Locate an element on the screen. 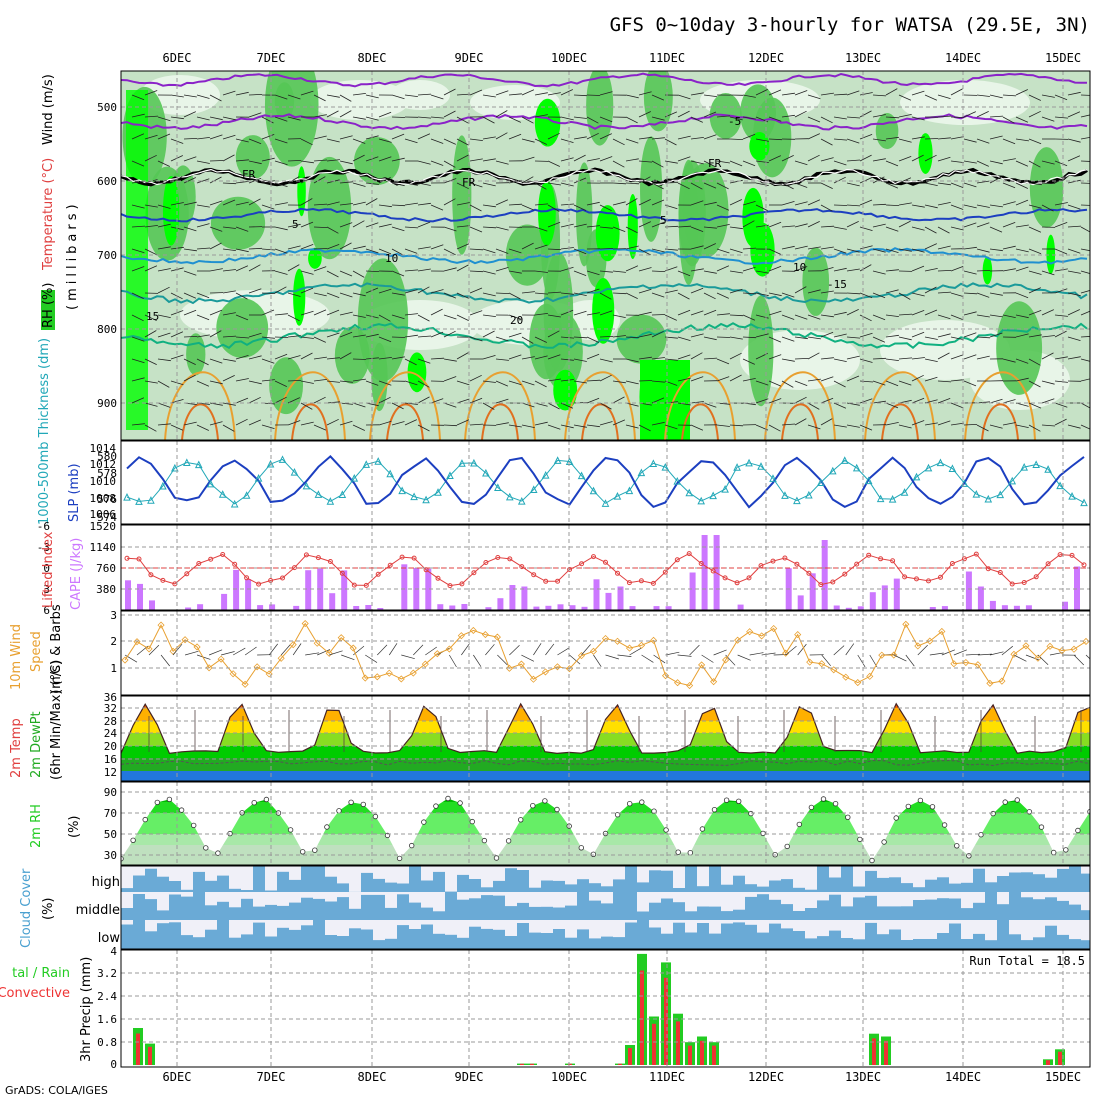 Image resolution: width=1100 pixels, height=1100 pixels. tick-label: 1140 is located at coordinates (103, 547).